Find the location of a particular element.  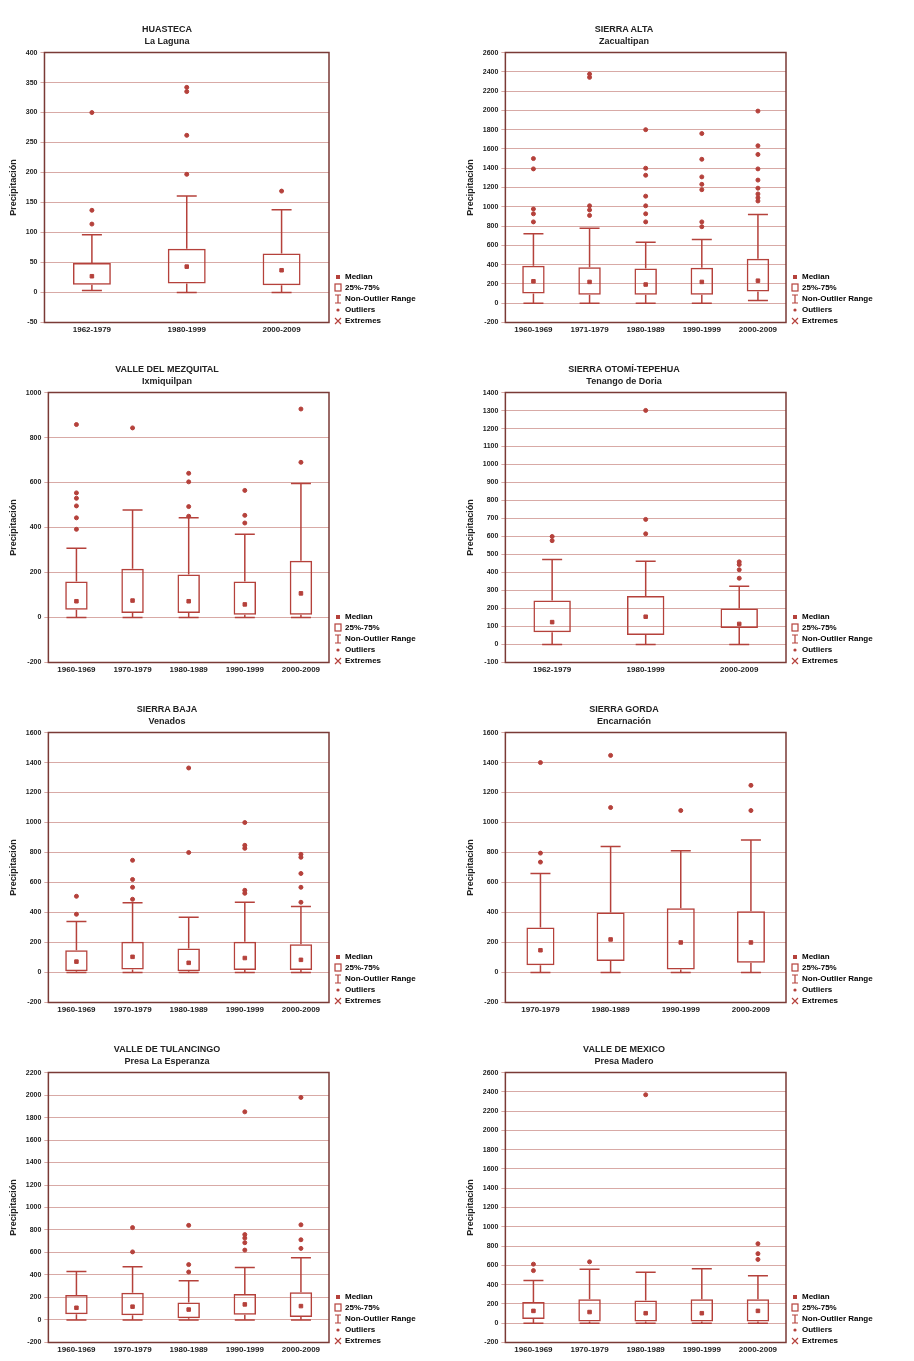

chart-subtitle: Ixmiquilpan is located at coordinates (167, 380).